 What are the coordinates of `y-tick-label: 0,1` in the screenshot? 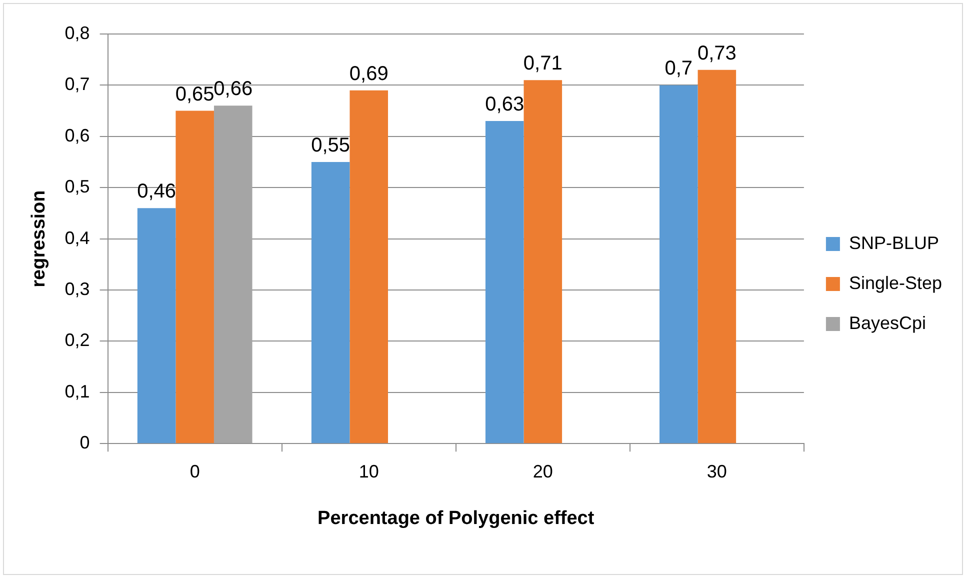 It's located at (77, 391).